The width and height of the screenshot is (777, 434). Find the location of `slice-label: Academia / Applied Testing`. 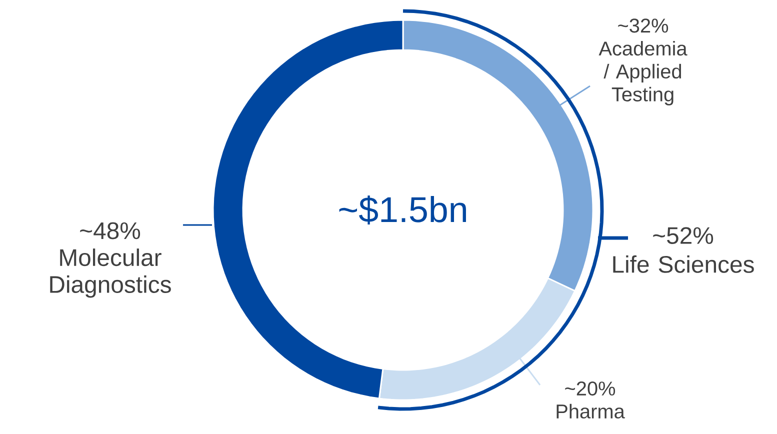

slice-label: Academia / Applied Testing is located at coordinates (643, 73).